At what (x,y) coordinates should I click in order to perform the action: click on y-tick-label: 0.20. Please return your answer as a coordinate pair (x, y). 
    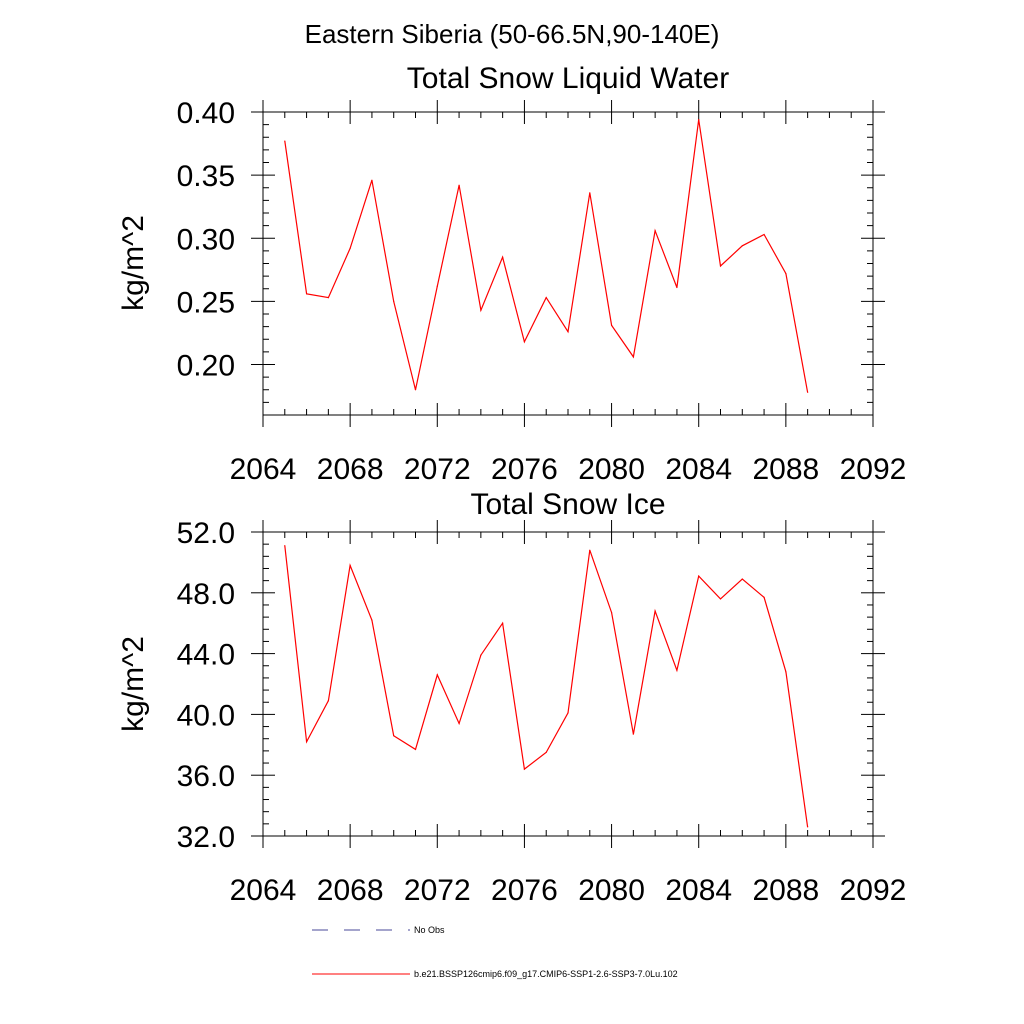
    Looking at the image, I should click on (206, 366).